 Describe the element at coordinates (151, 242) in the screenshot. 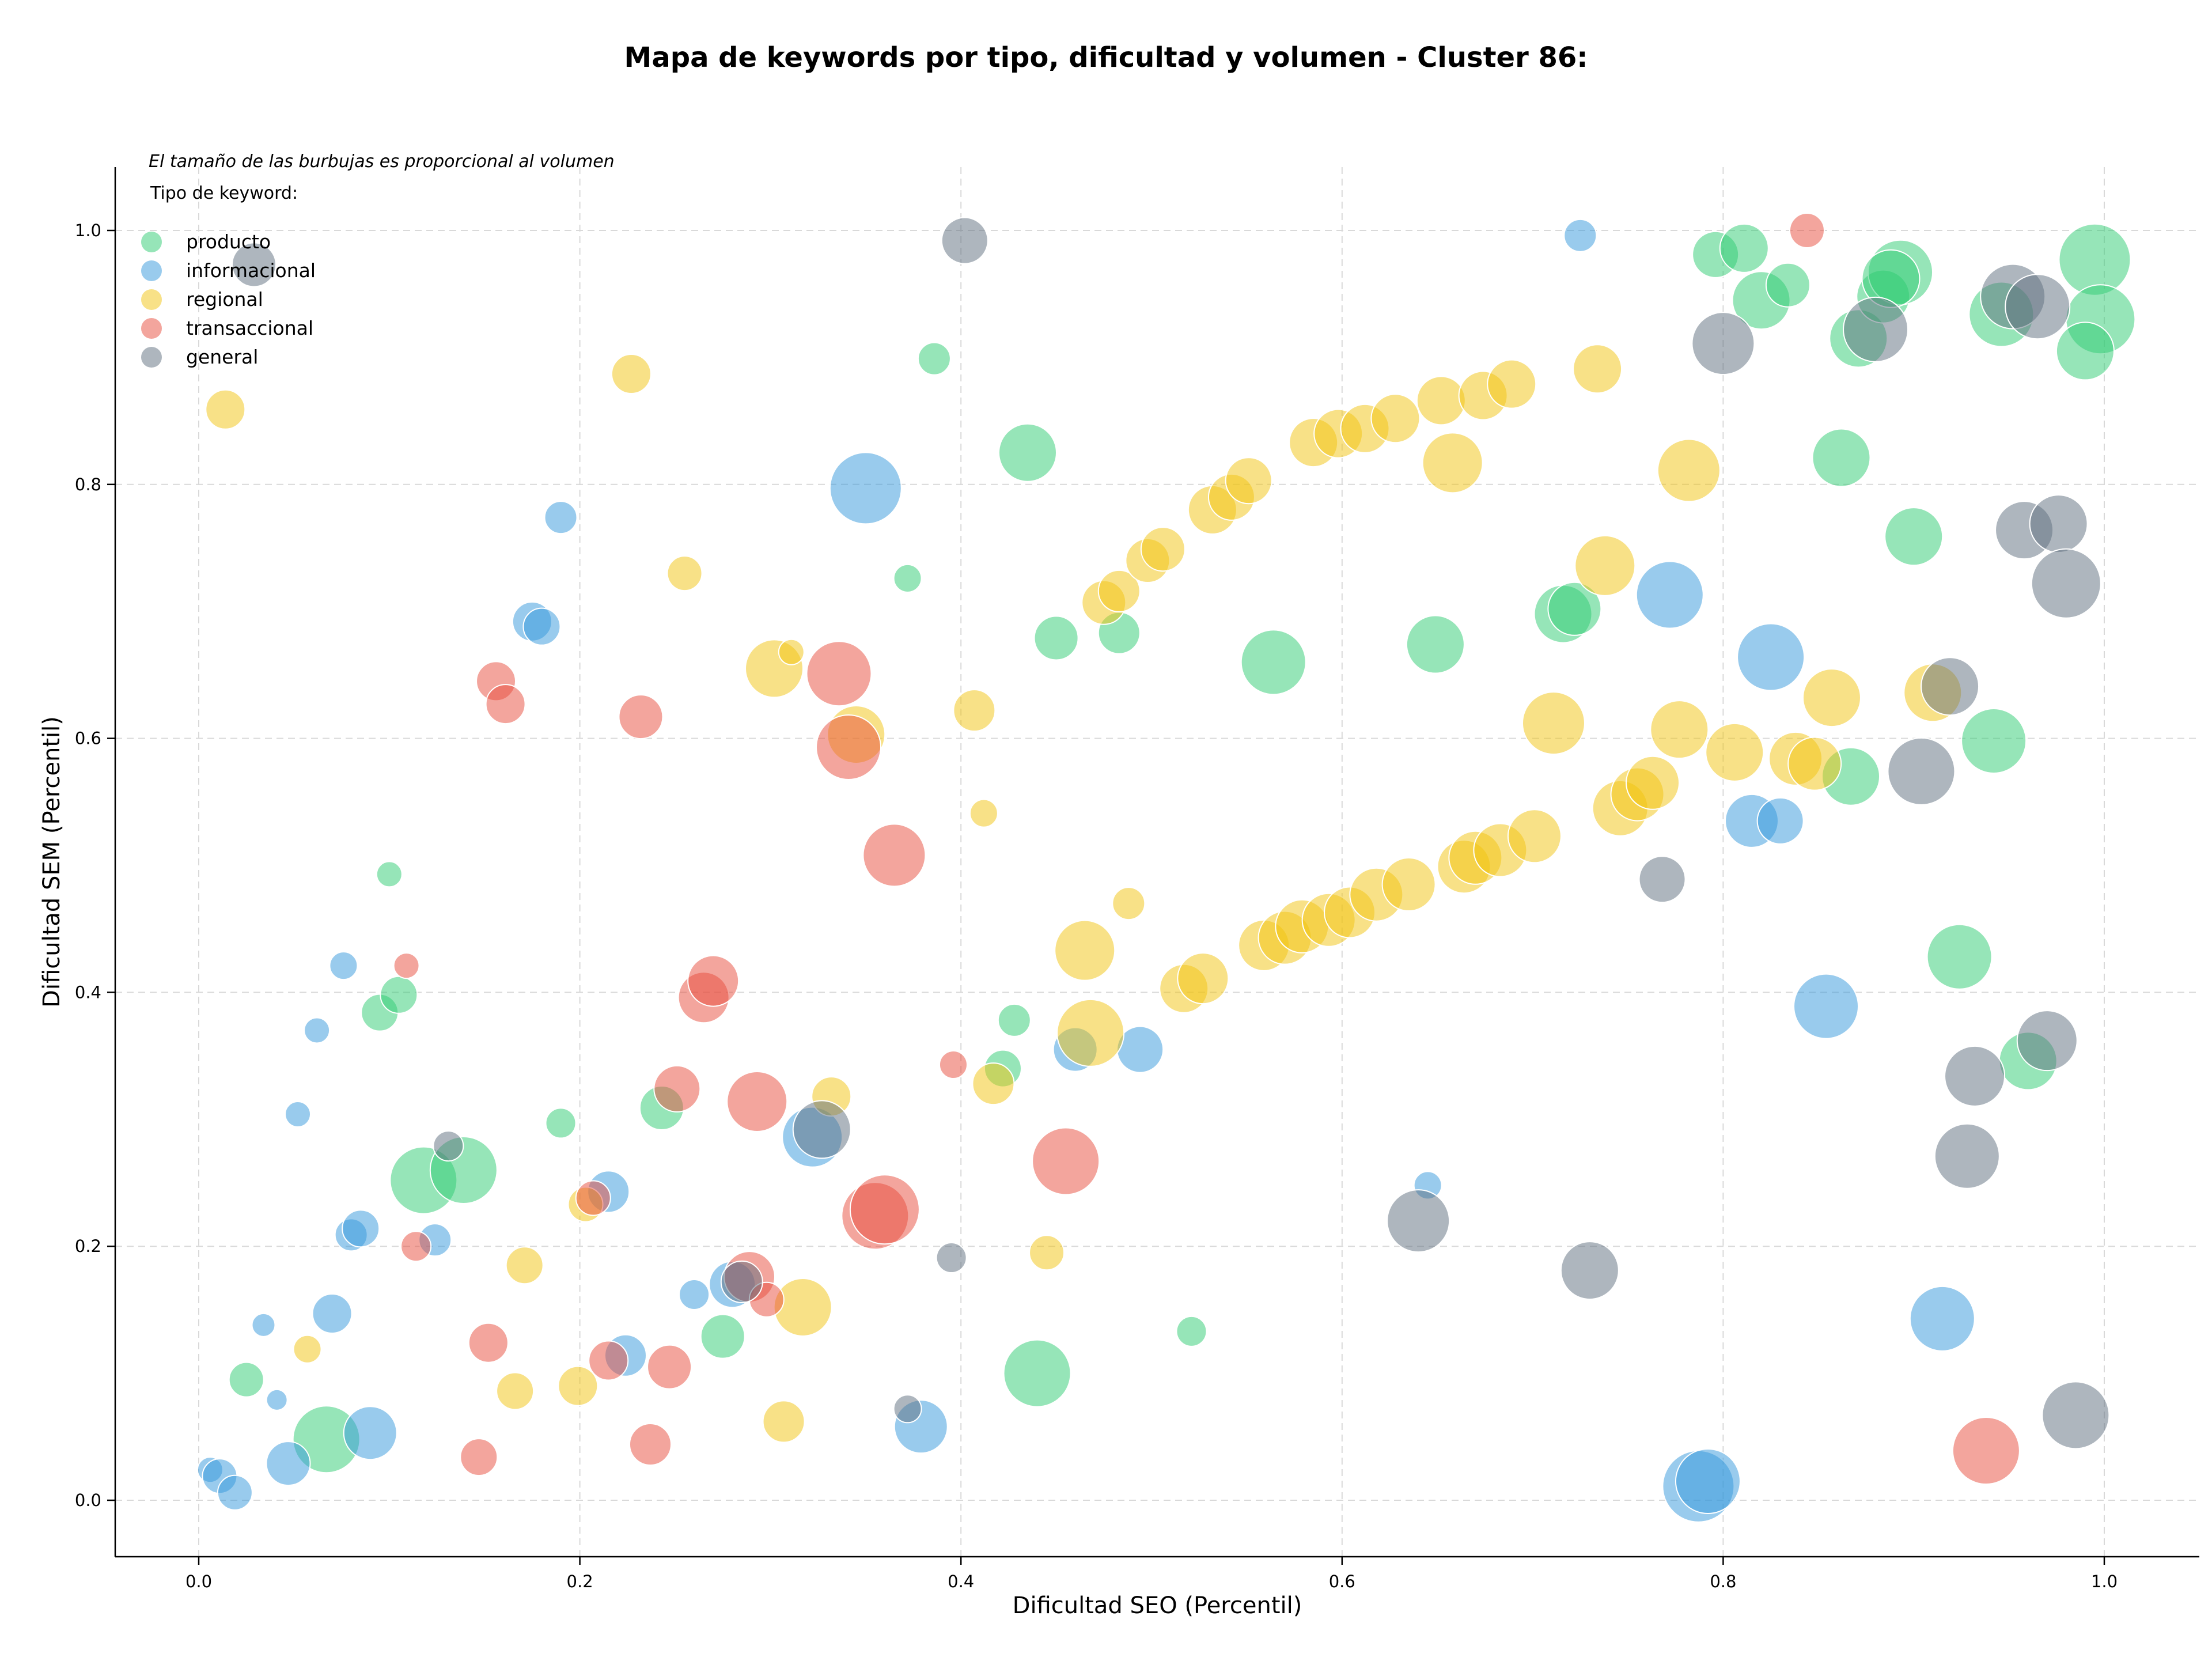

I see `legend-marker-producto` at that location.